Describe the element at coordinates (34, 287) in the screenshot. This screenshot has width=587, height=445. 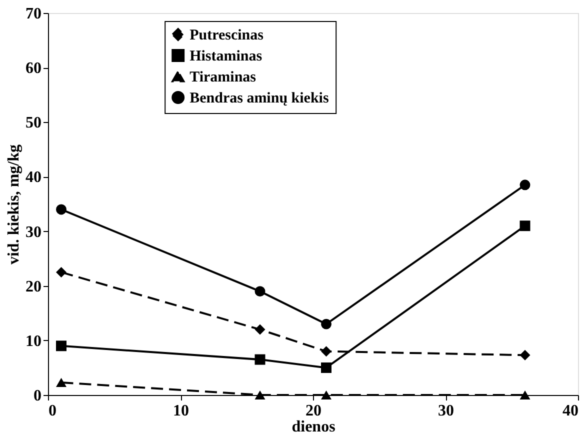
I see `y-tick-label: 20` at that location.